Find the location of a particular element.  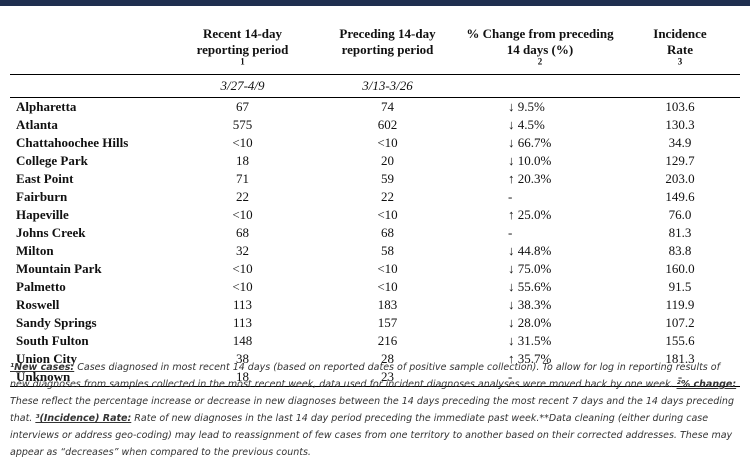

preceding-count: 20 is located at coordinates (387, 160).